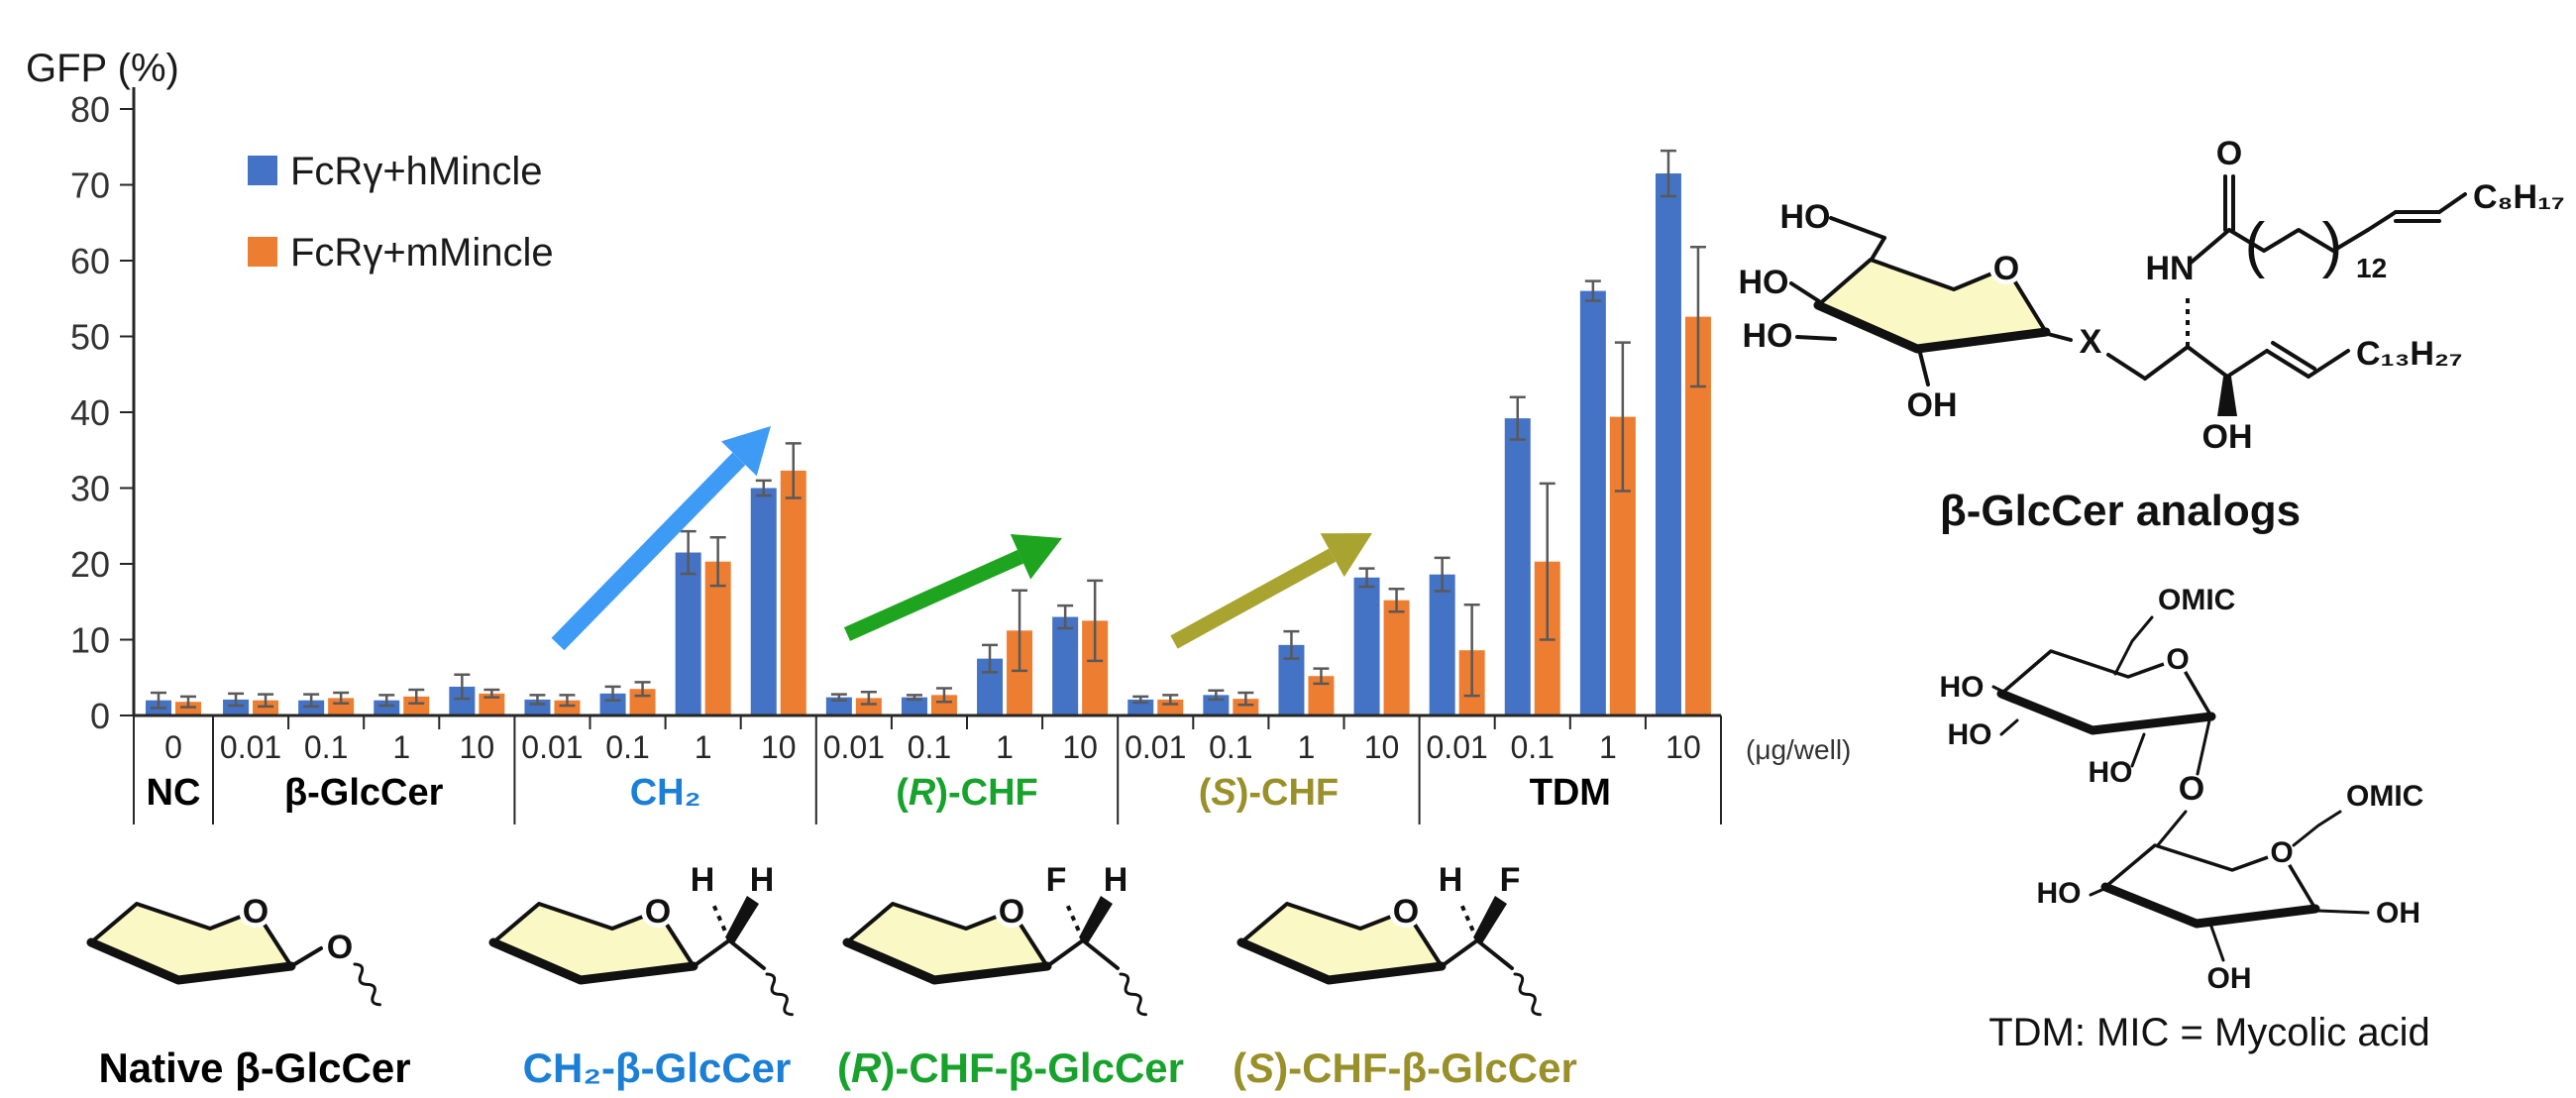  Describe the element at coordinates (2372, 268) in the screenshot. I see `chain-repeat-12: 12` at that location.